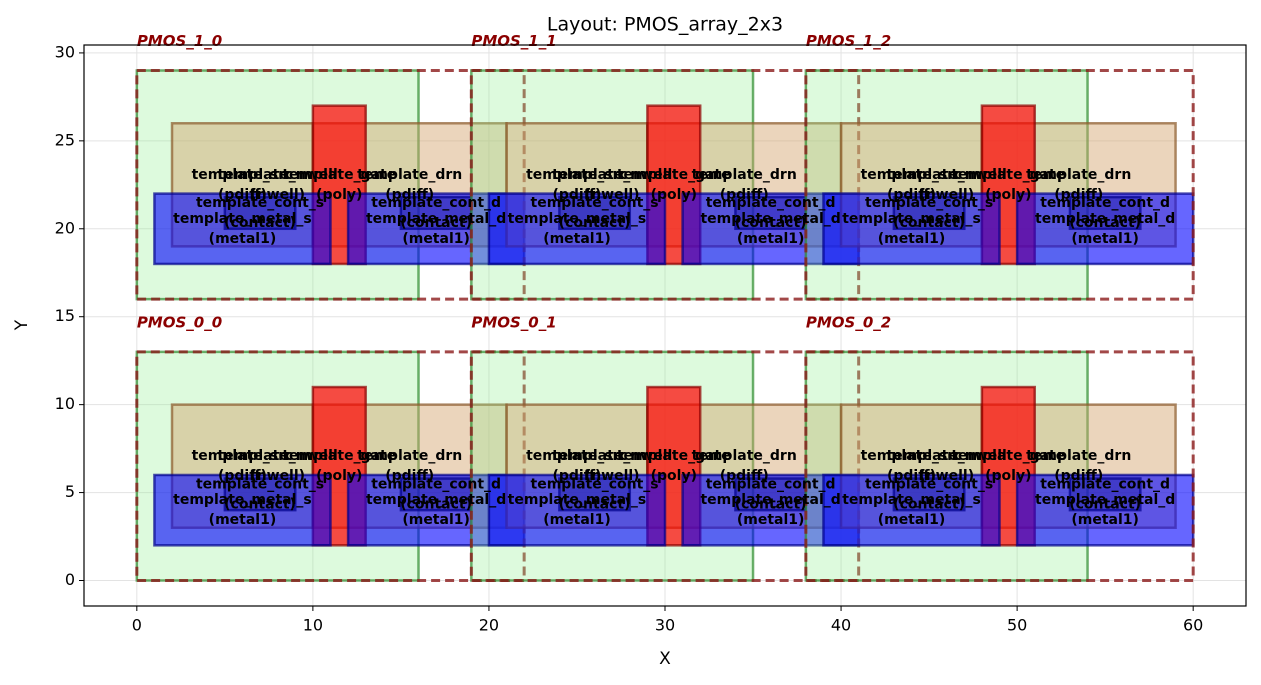 This screenshot has width=1261, height=685. I want to click on instance-label: PMOS_0_2, so click(848, 322).